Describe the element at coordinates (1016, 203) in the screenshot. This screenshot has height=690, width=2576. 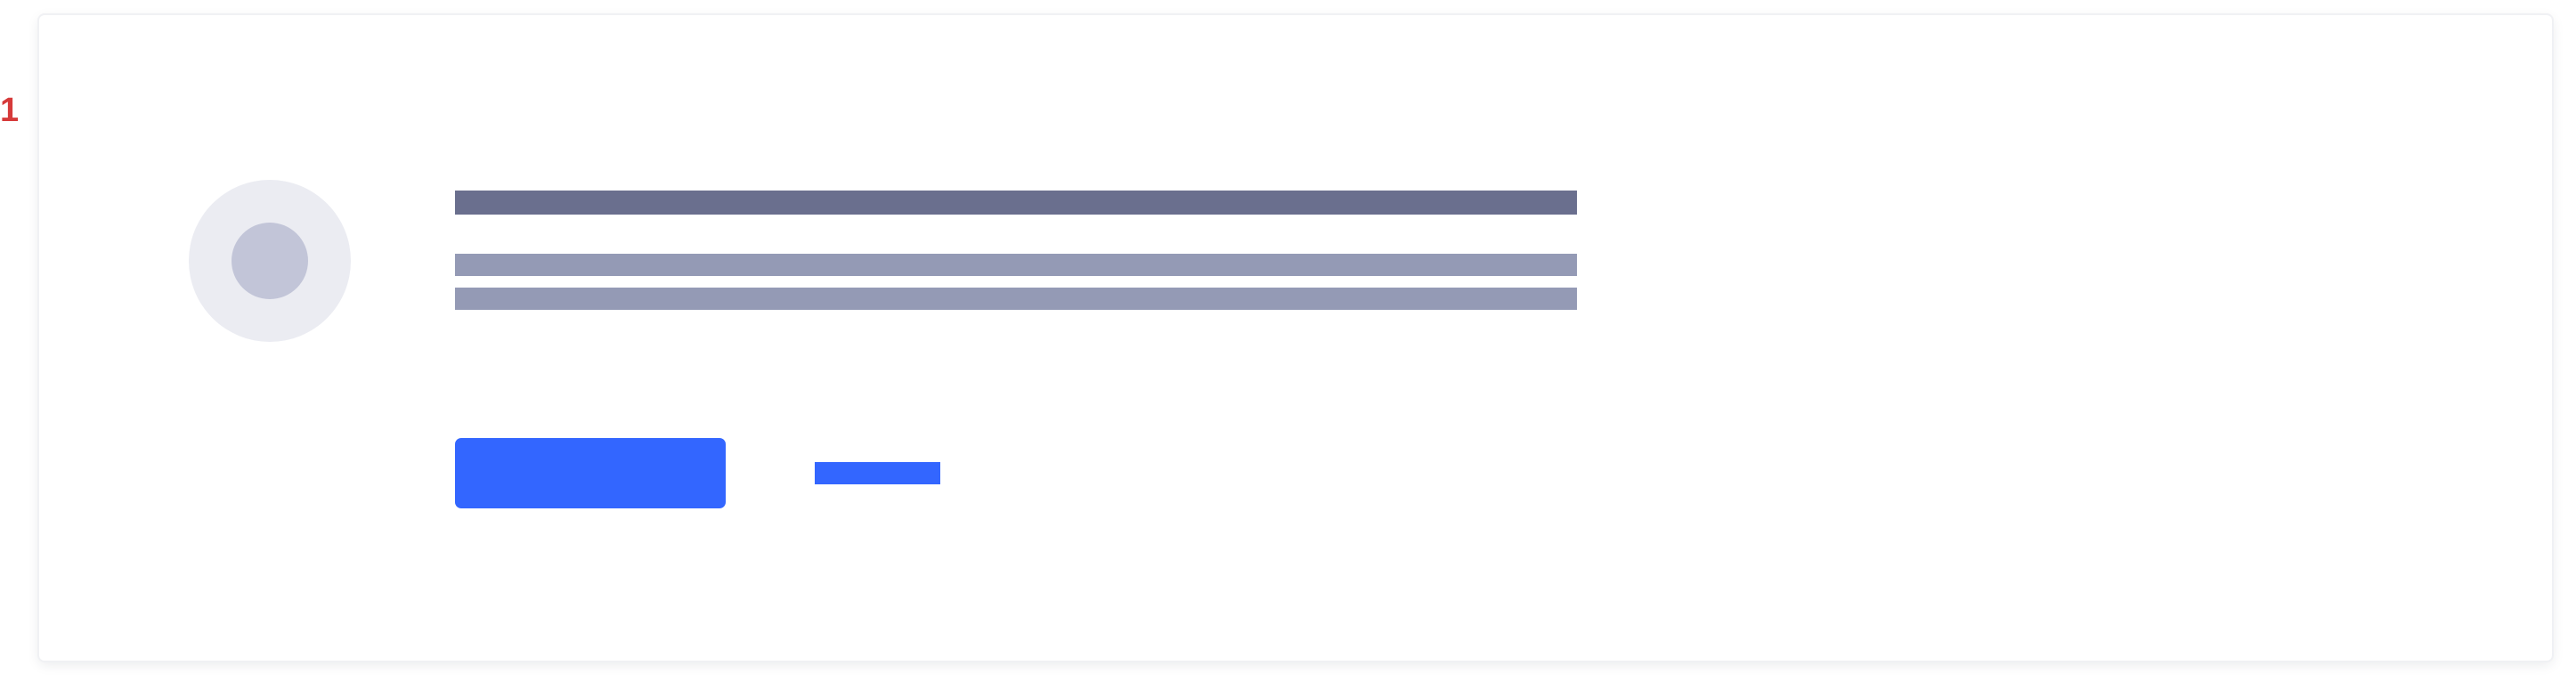
I see `title-placeholder` at that location.